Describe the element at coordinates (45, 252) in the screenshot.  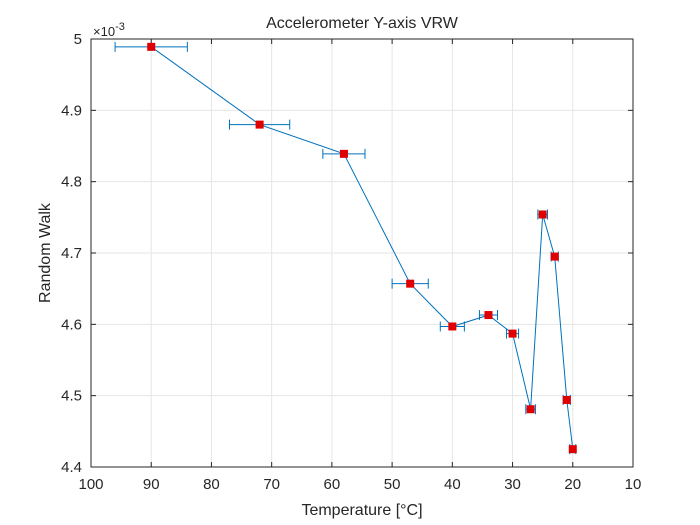
I see `y-axis-label: Random Walk` at that location.